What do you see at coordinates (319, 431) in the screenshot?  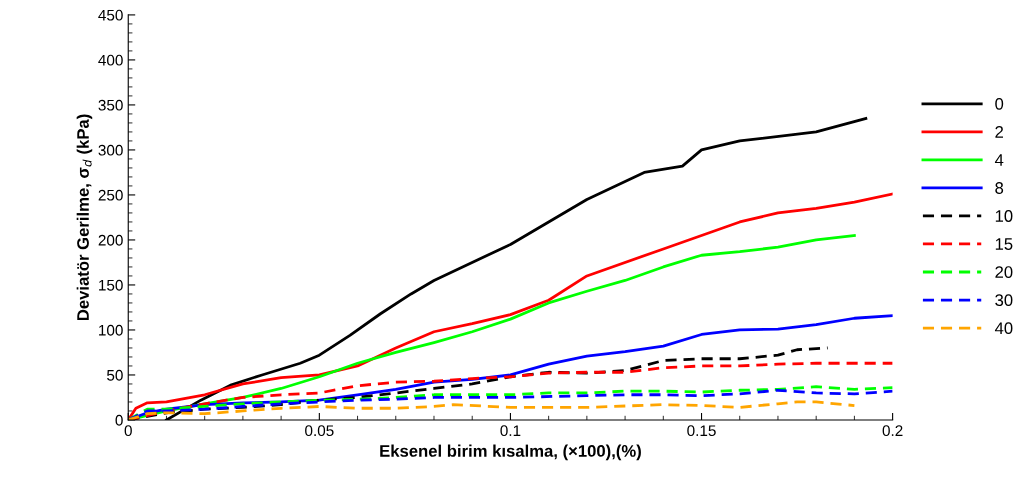 I see `x-tick-label: 0.05` at bounding box center [319, 431].